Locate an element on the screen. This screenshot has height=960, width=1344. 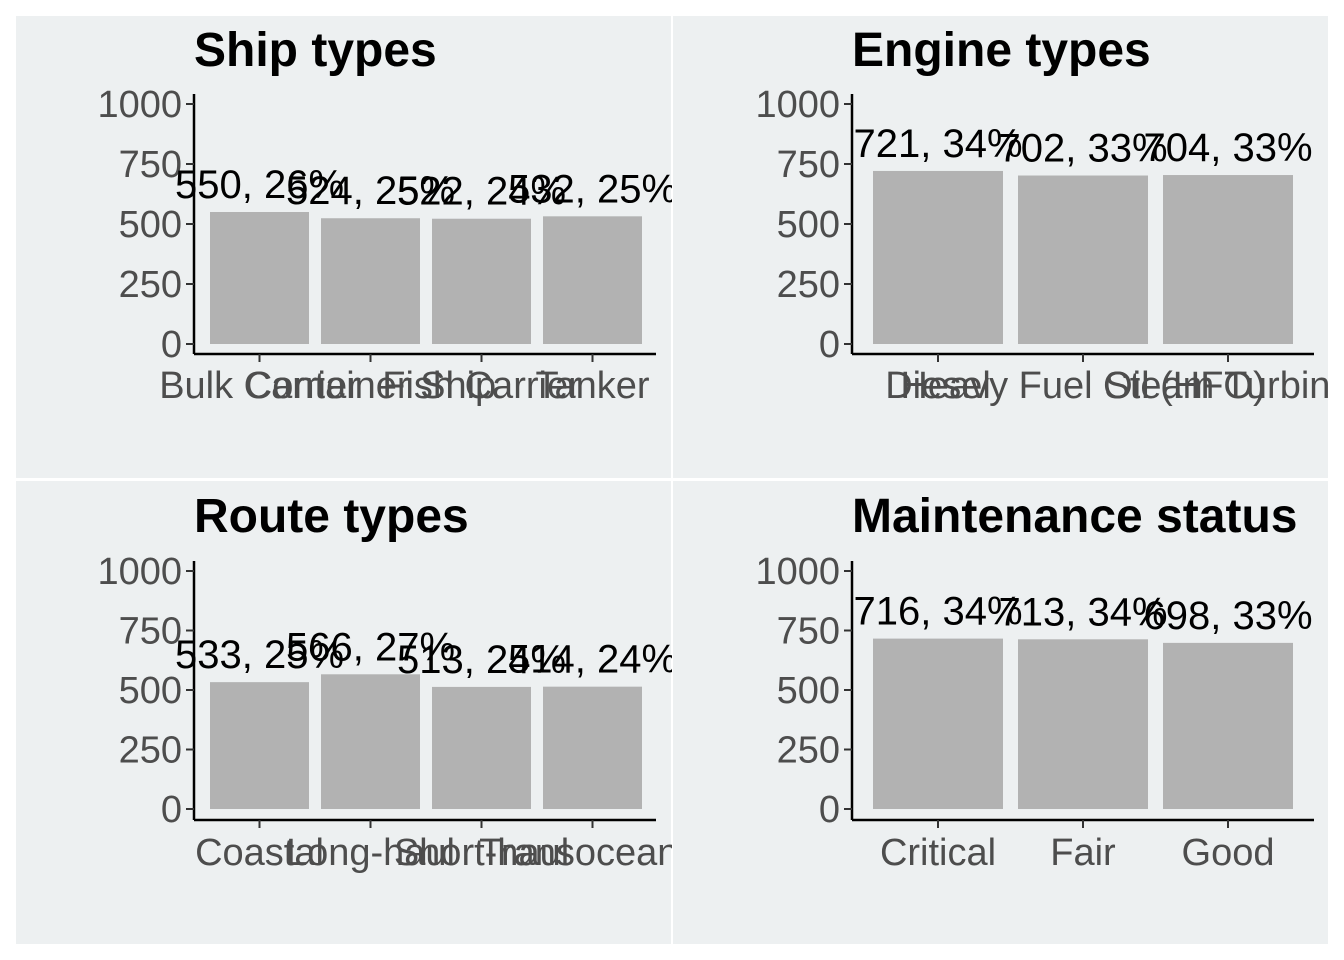
x-tick-label: Critical is located at coordinates (938, 853).